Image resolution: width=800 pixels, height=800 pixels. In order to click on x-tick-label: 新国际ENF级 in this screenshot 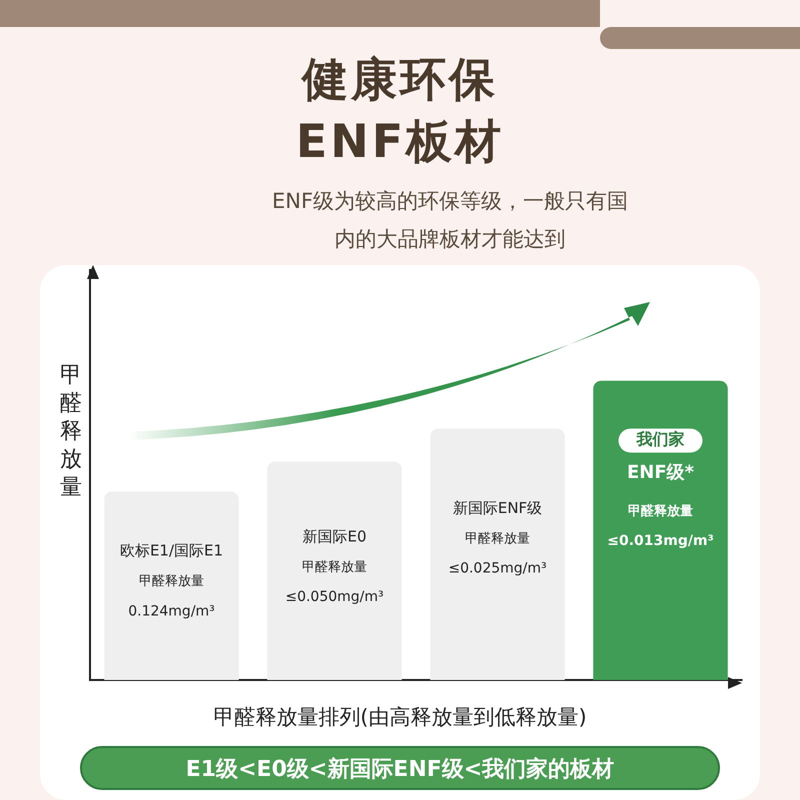, I will do `click(497, 507)`.